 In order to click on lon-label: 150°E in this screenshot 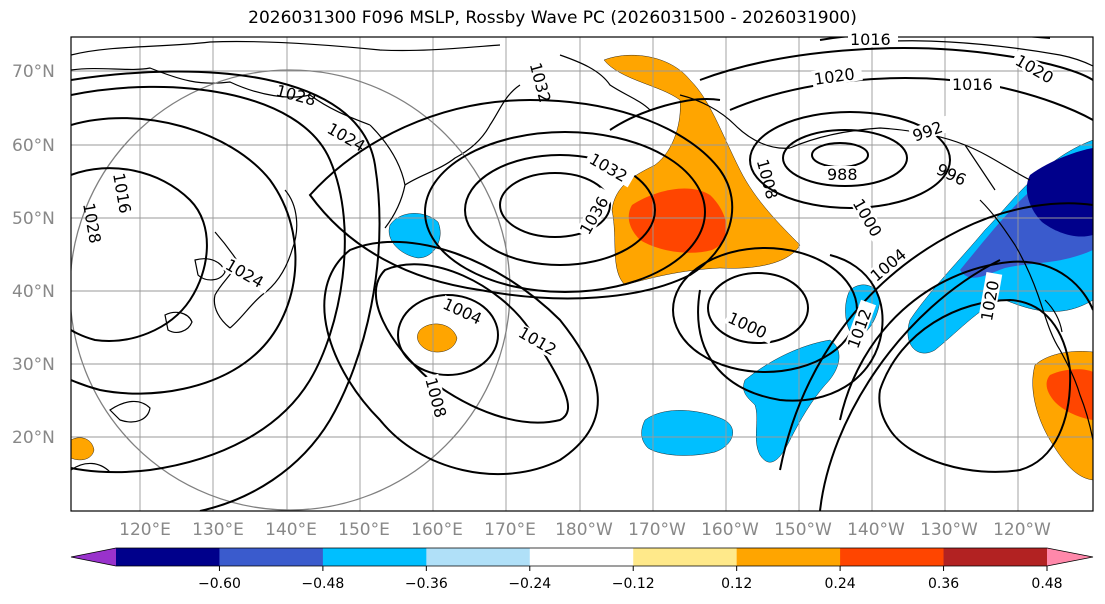, I will do `click(364, 530)`.